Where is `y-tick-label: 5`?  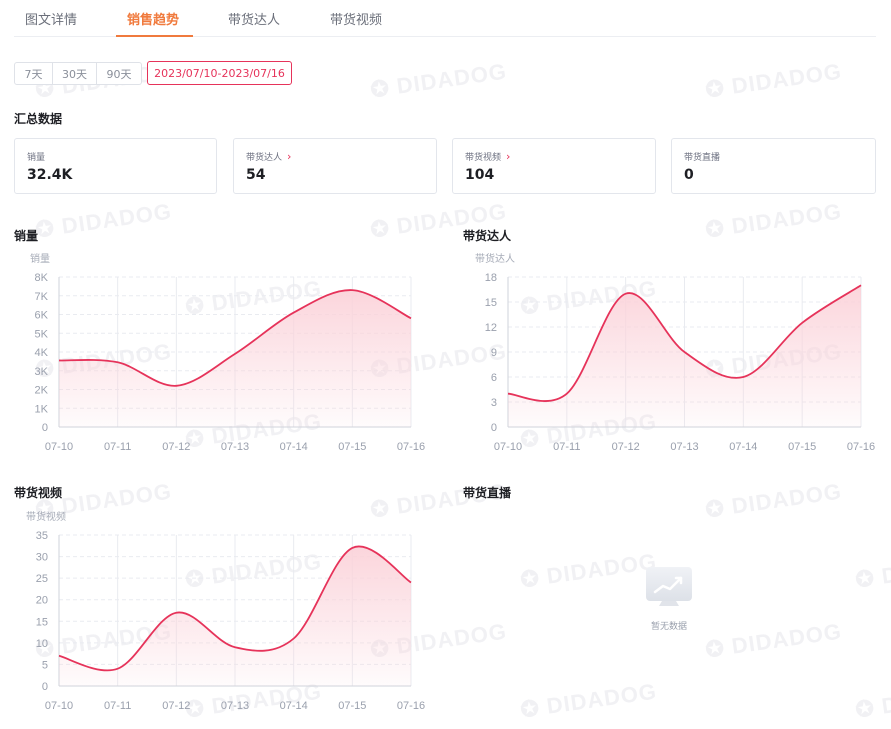 y-tick-label: 5 is located at coordinates (45, 665).